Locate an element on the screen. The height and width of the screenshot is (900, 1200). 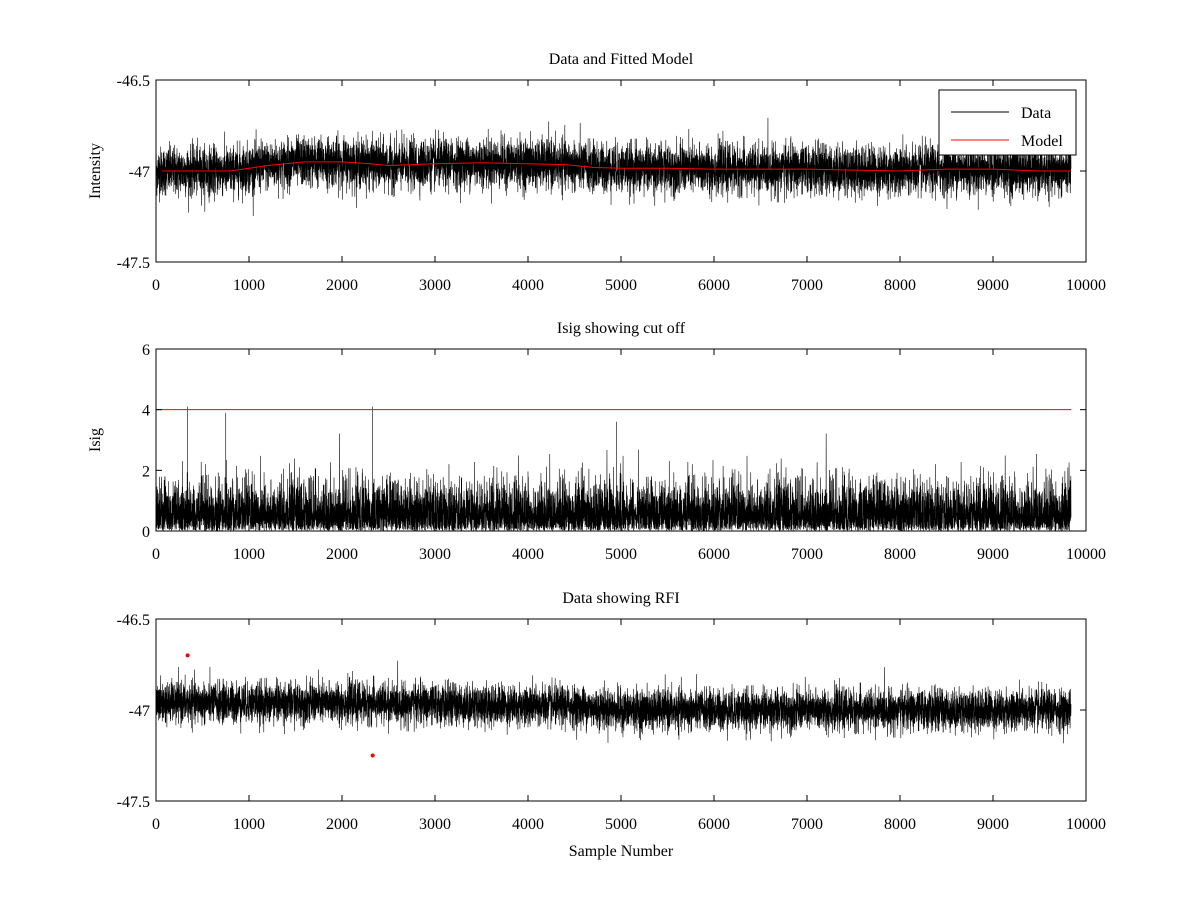
y-tick-label: 6 is located at coordinates (146, 350).